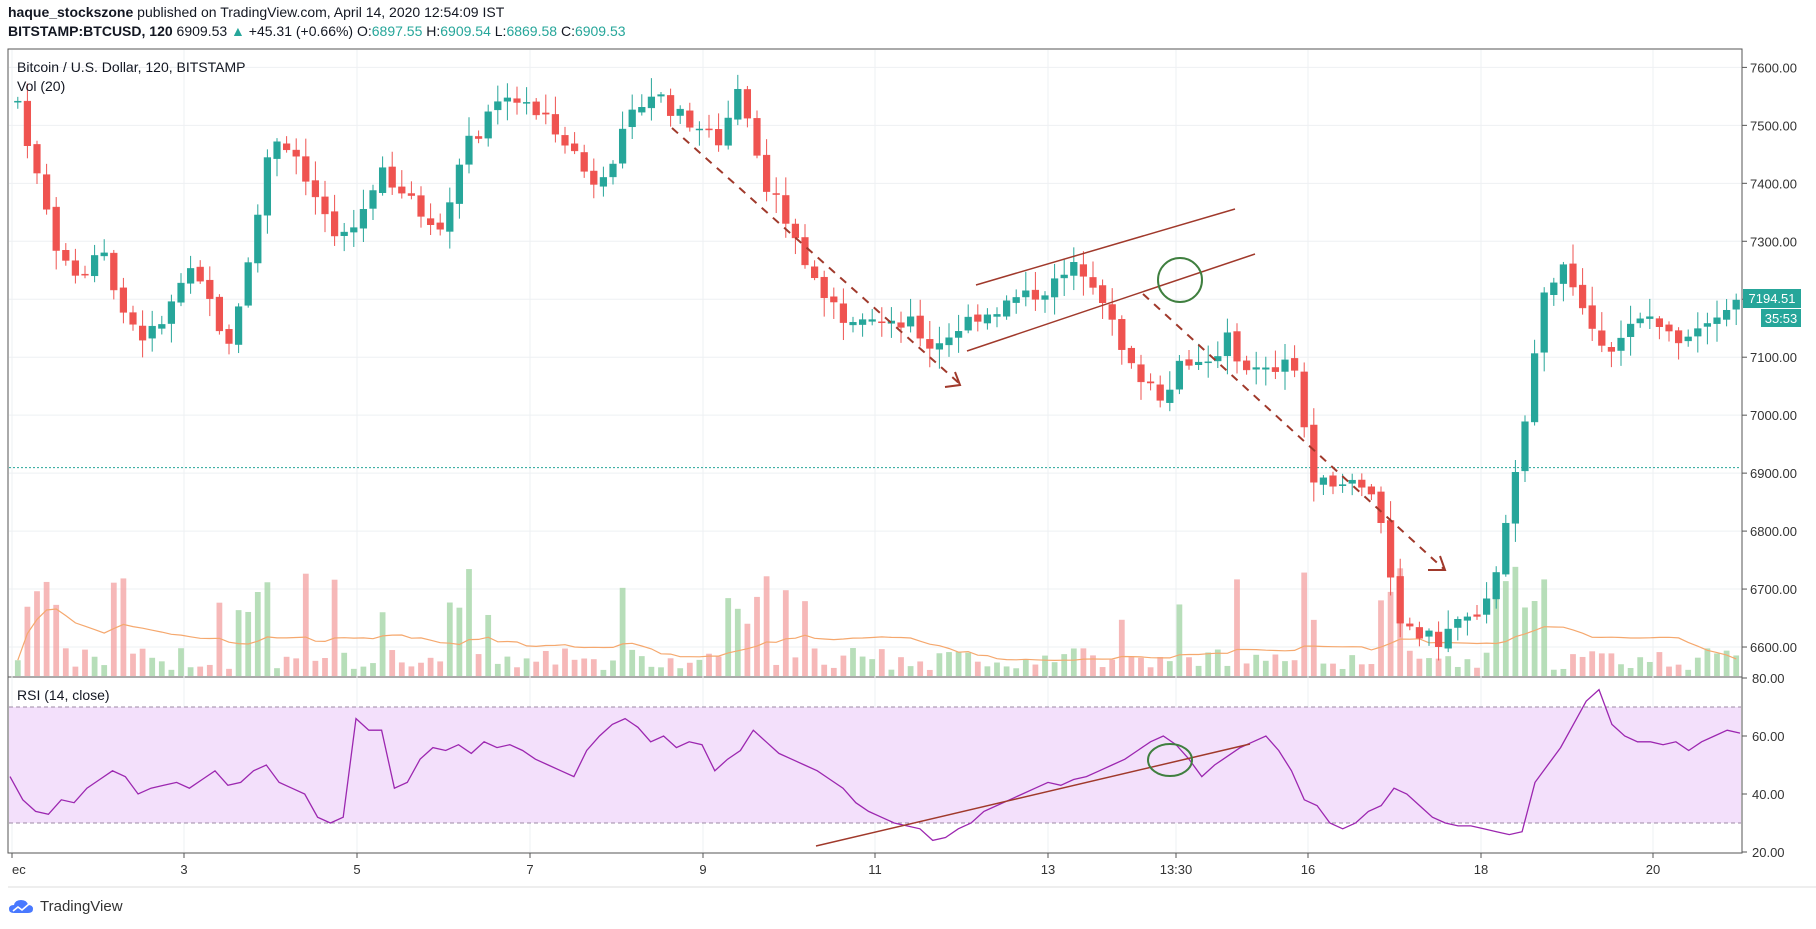 The width and height of the screenshot is (1816, 929). I want to click on last-price: 6909.53, so click(202, 31).